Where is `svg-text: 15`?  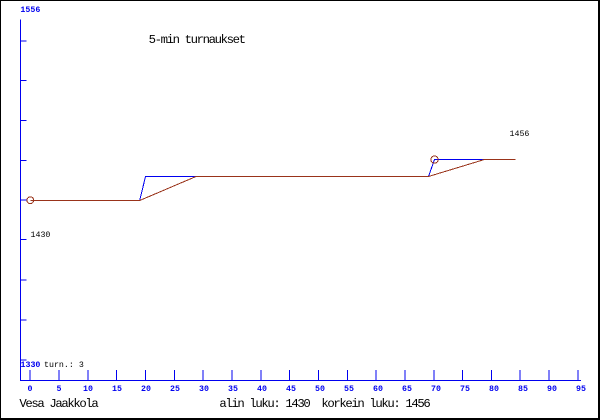 svg-text: 15 is located at coordinates (117, 389).